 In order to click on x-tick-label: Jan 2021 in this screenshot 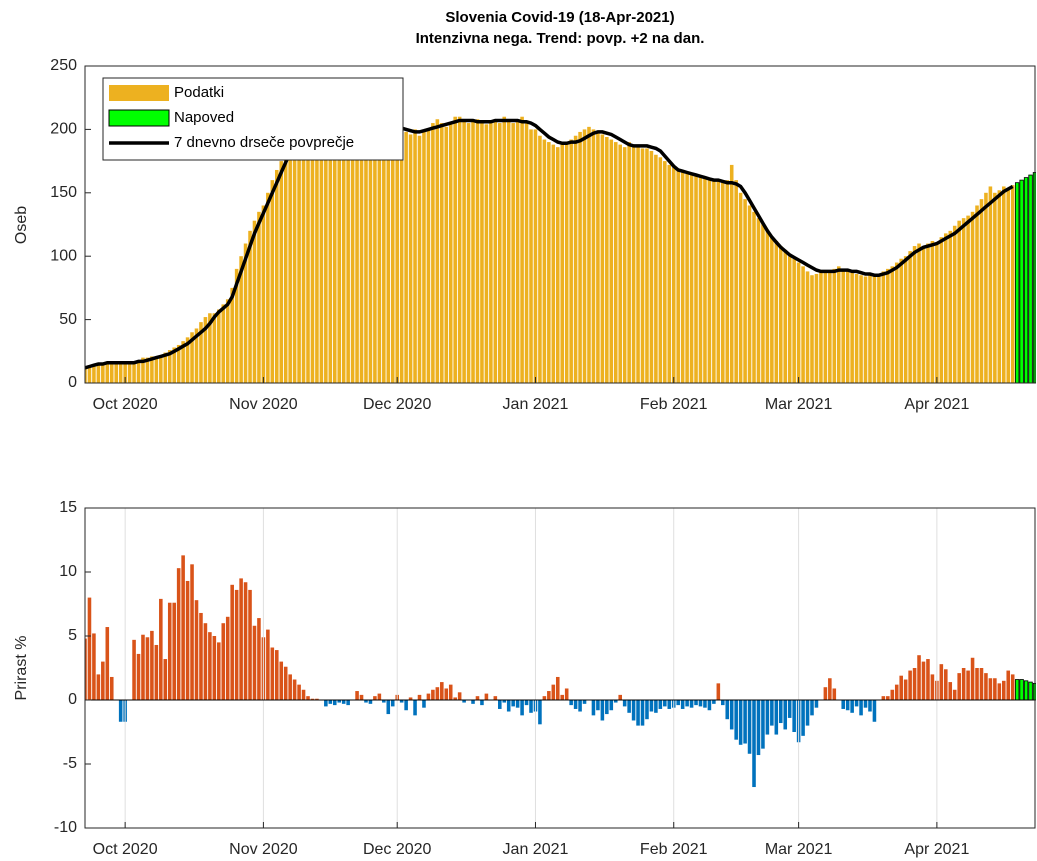, I will do `click(536, 849)`.